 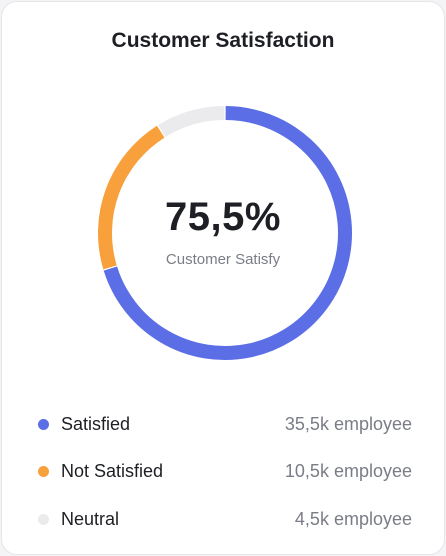 I want to click on not-satisfied-dot-icon, so click(x=43, y=471).